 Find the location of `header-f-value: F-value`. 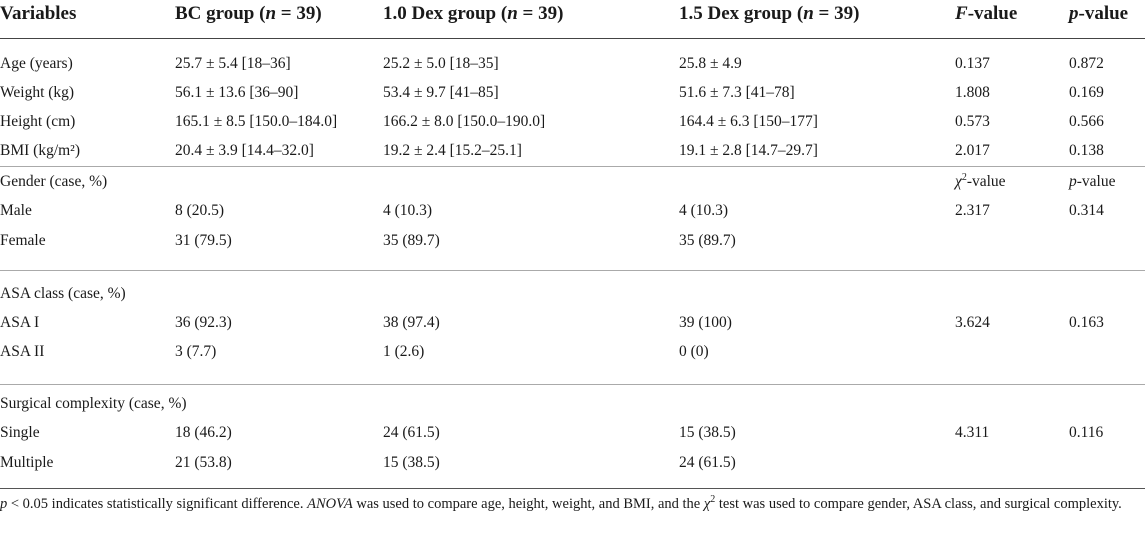

header-f-value: F-value is located at coordinates (986, 13).